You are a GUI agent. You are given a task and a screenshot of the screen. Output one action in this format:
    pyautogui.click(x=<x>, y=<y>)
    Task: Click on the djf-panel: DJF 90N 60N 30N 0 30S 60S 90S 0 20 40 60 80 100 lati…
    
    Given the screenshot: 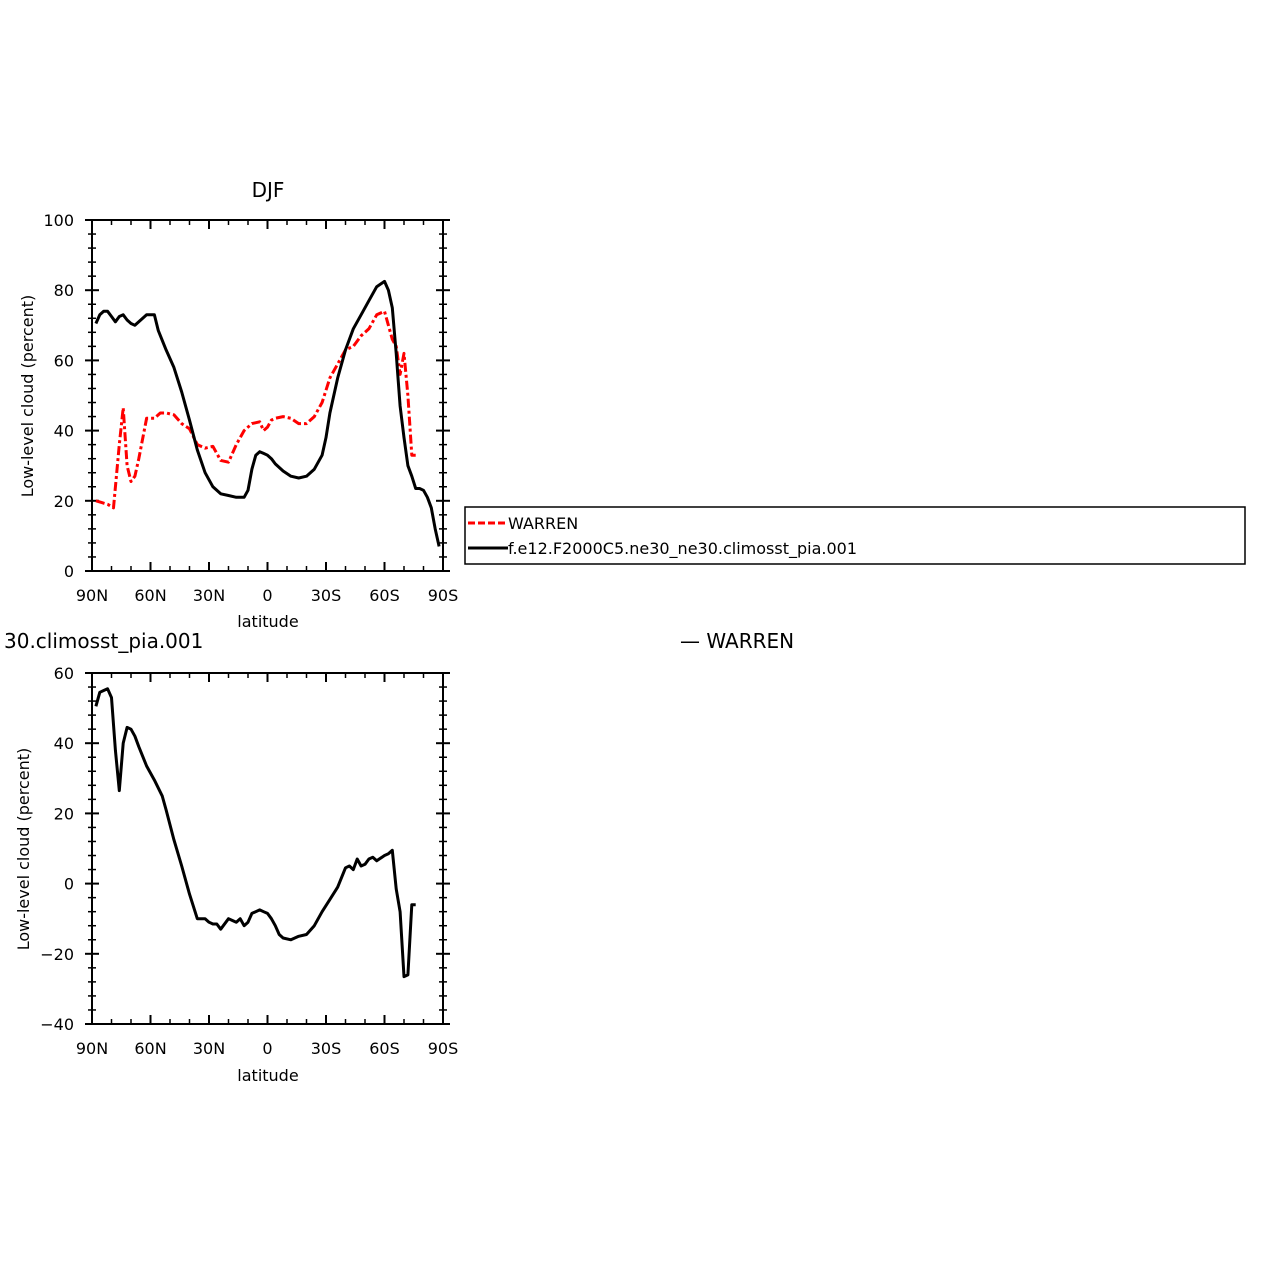 What is the action you would take?
    pyautogui.click(x=238, y=404)
    